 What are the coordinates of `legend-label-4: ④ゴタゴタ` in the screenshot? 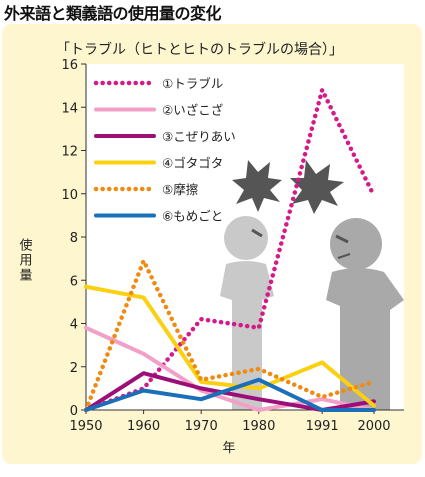 It's located at (192, 163).